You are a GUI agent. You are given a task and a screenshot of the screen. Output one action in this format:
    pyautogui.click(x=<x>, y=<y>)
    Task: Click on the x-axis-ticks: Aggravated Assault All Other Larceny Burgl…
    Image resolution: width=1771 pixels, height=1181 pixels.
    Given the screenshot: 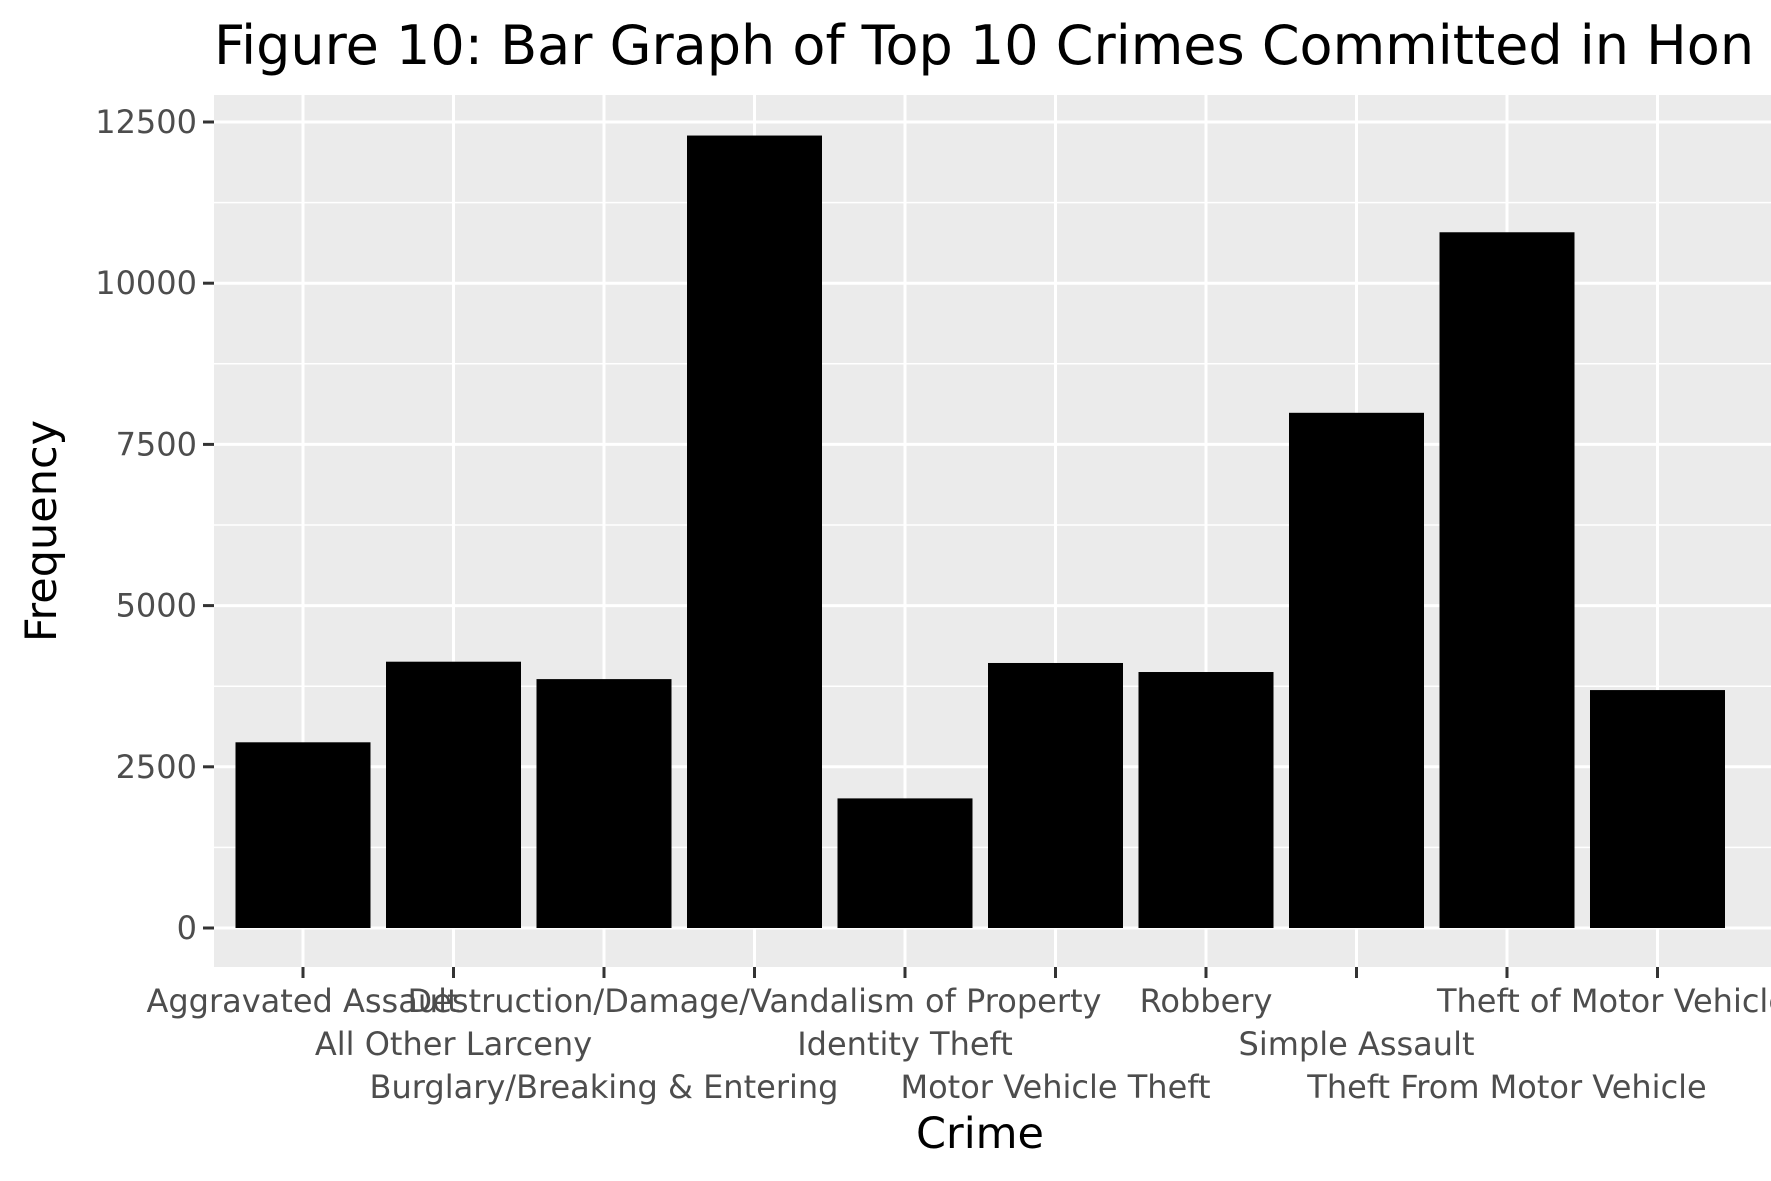 What is the action you would take?
    pyautogui.click(x=958, y=1036)
    